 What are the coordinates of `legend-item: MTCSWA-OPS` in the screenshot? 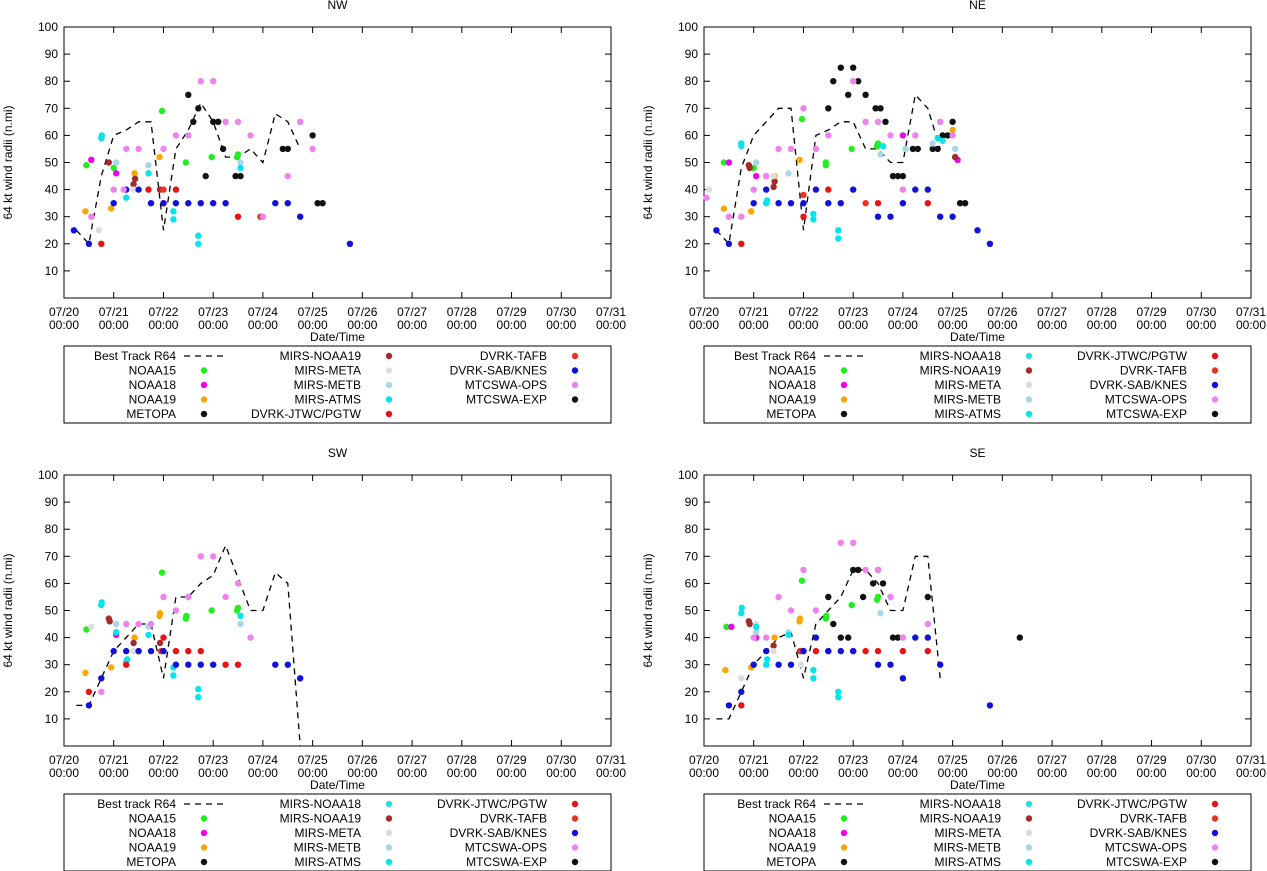 It's located at (1162, 400).